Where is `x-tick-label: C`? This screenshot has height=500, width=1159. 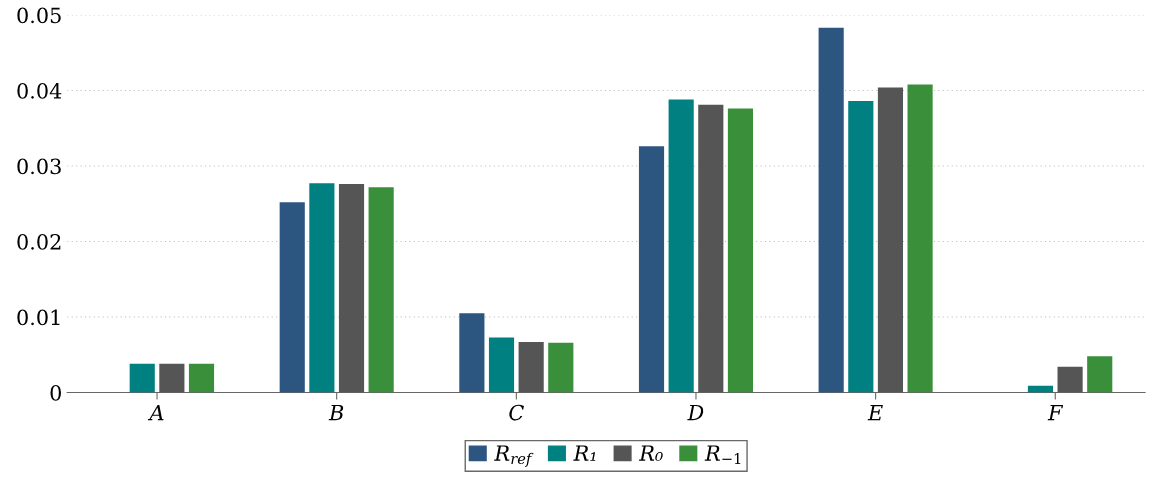
x-tick-label: C is located at coordinates (516, 412).